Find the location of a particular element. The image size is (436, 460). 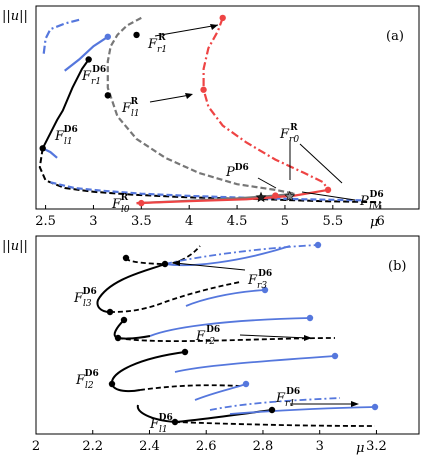

arrowhead-F-l1-R is located at coordinates (189, 96).